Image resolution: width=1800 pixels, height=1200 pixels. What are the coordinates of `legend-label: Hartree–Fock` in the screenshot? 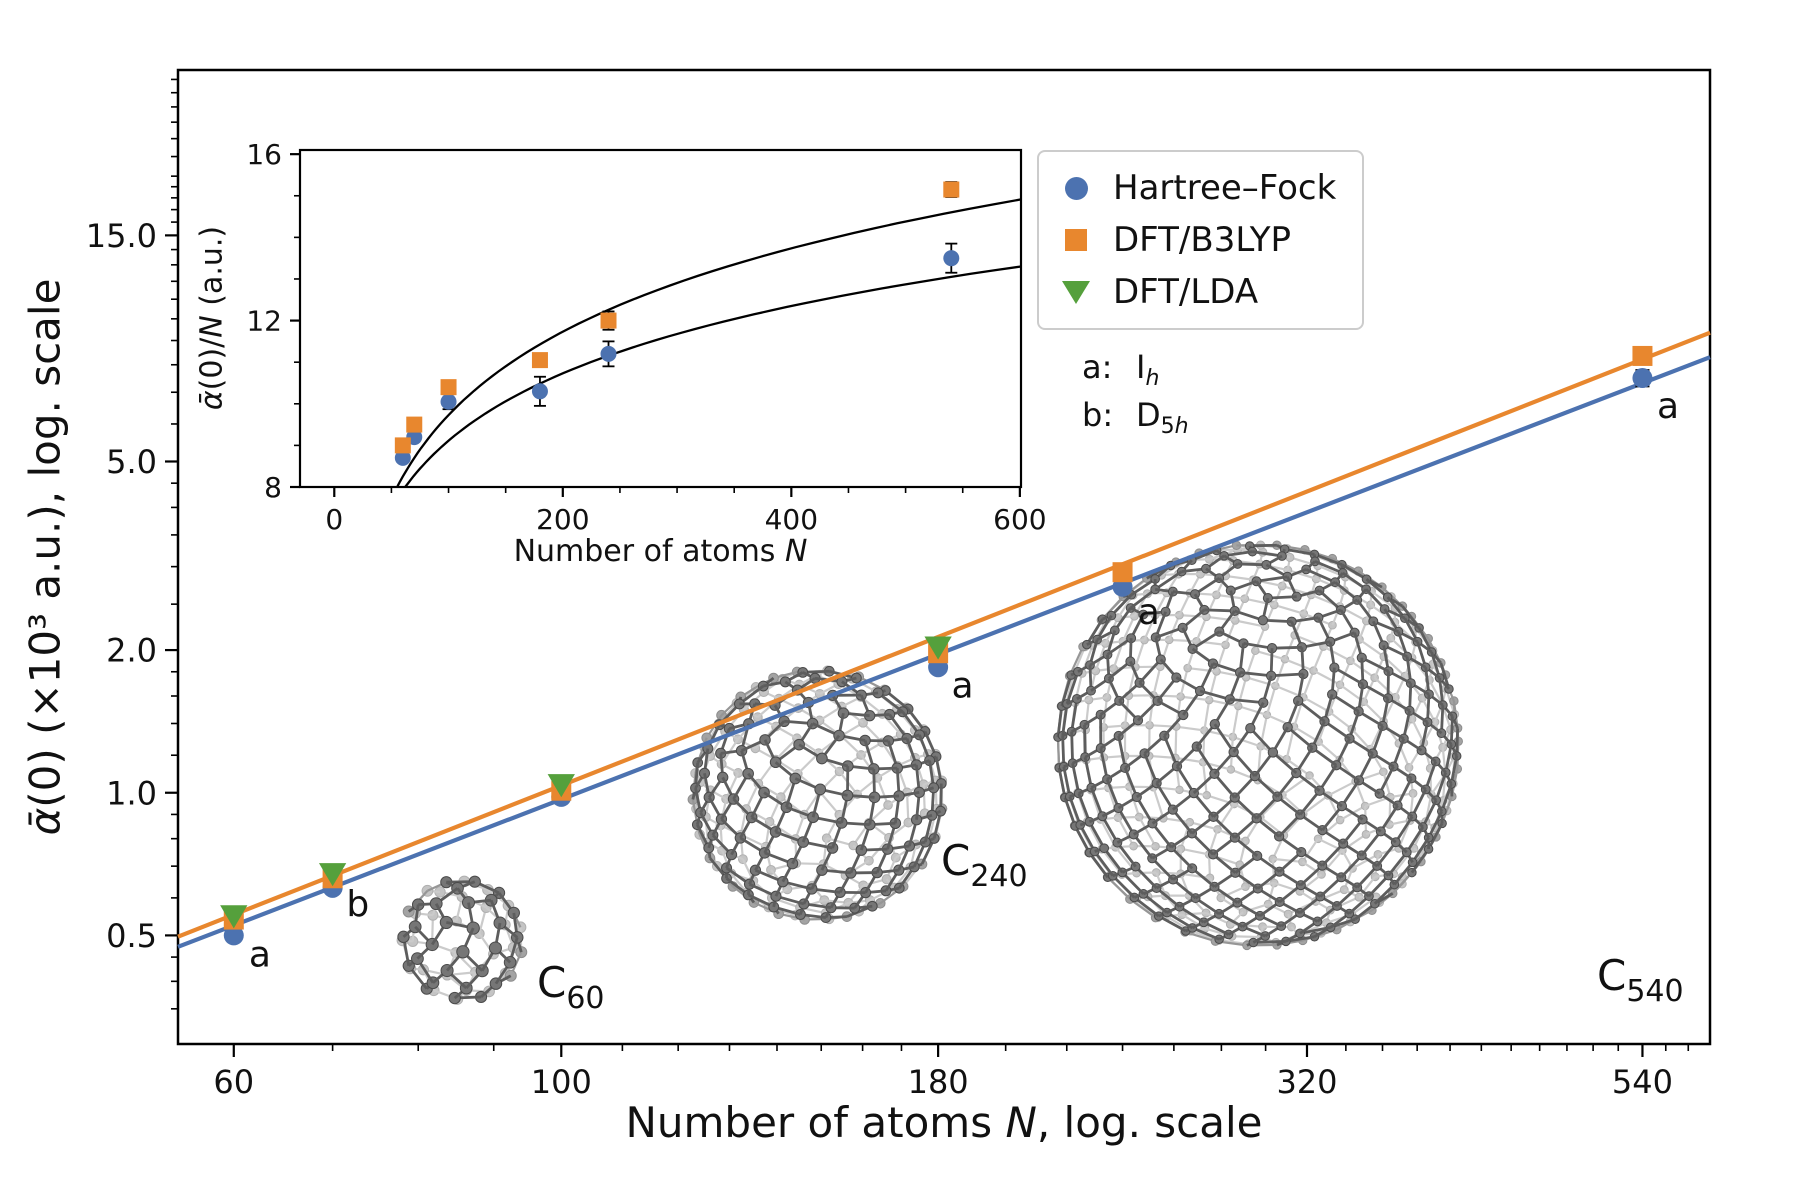 It's located at (1225, 188).